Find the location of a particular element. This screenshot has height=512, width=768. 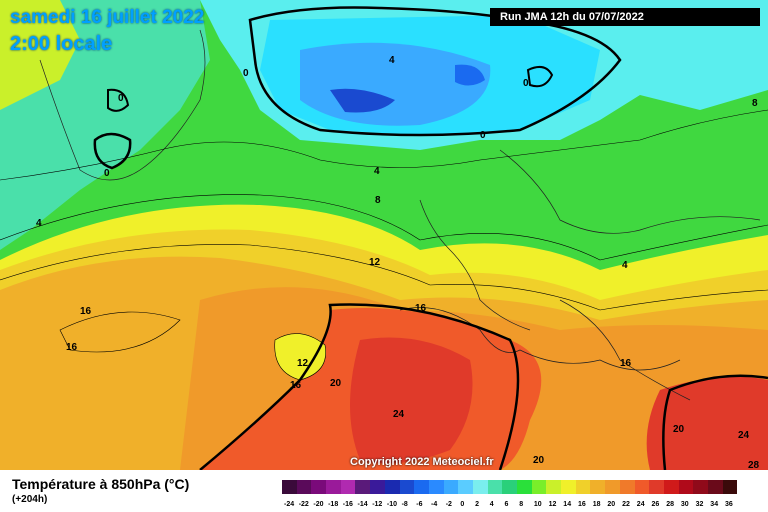

colorbar-tick-label: 4 is located at coordinates (491, 504).